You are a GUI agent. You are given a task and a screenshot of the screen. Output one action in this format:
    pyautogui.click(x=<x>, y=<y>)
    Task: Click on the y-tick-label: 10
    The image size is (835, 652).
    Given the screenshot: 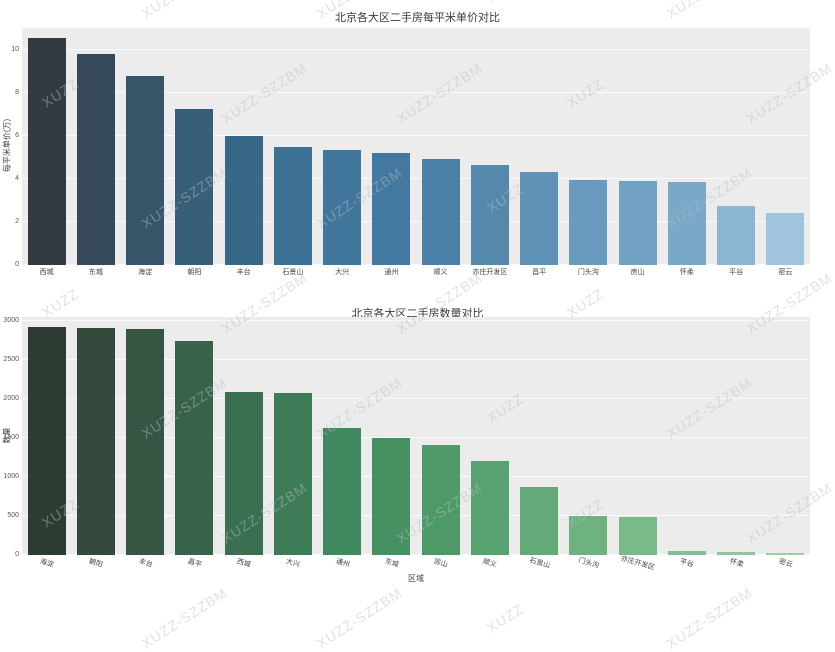 What is the action you would take?
    pyautogui.click(x=15, y=49)
    